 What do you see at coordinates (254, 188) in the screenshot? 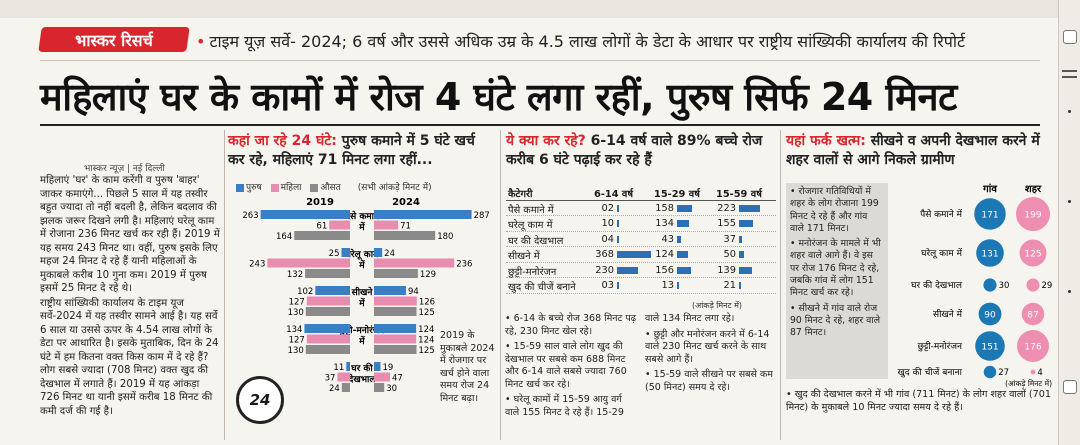
I see `legend-label: पुरुष` at bounding box center [254, 188].